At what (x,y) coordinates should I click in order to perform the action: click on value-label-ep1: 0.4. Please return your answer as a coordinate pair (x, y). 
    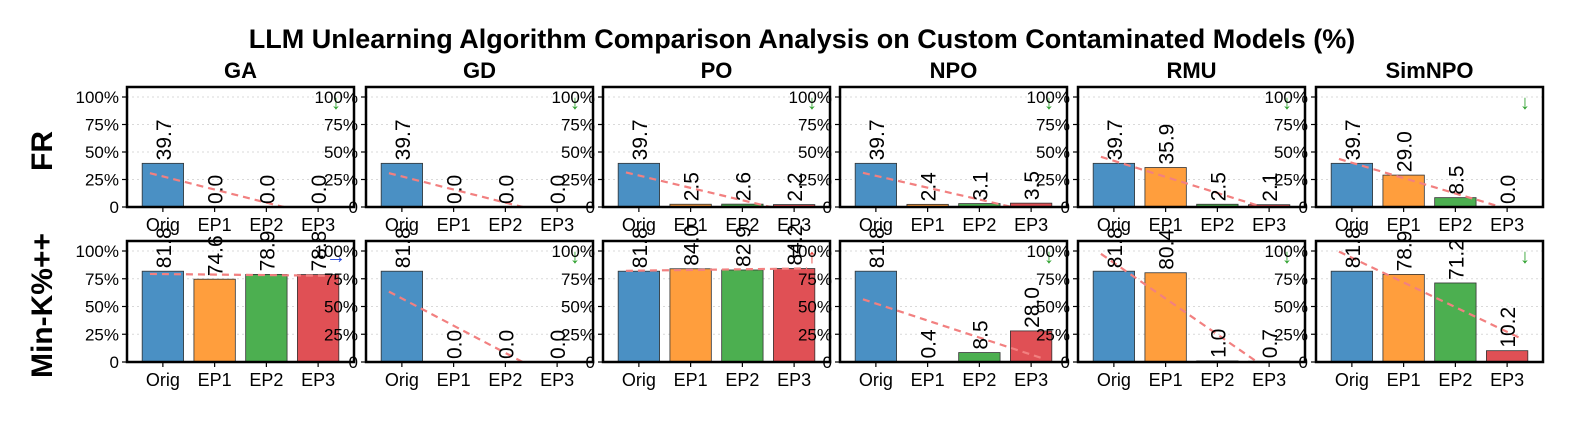
    Looking at the image, I should click on (929, 344).